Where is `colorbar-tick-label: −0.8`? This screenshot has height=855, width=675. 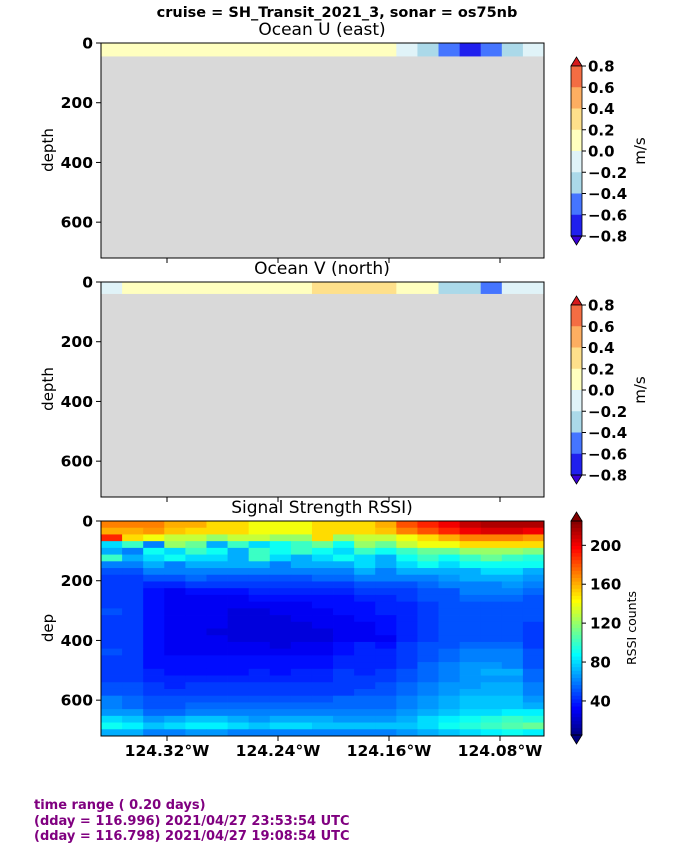
colorbar-tick-label: −0.8 is located at coordinates (607, 476).